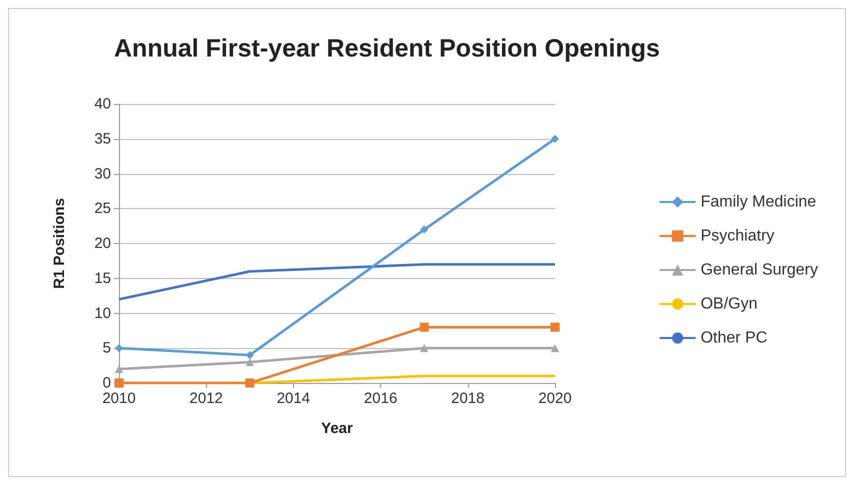 This screenshot has width=854, height=485. I want to click on x-tick-label: 2010, so click(119, 398).